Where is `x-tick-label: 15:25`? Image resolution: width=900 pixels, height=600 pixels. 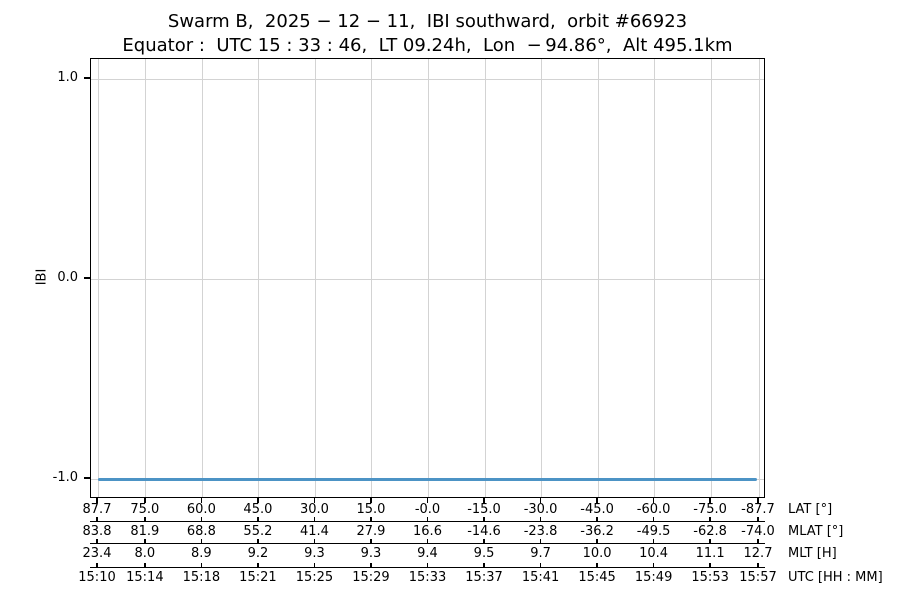
x-tick-label: 15:25 is located at coordinates (314, 577).